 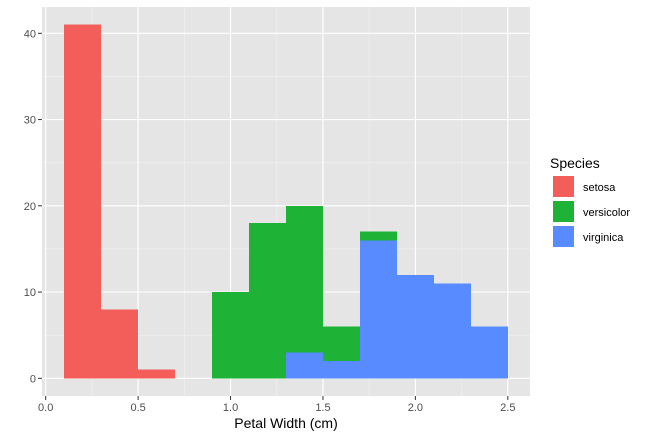 What do you see at coordinates (30, 293) in the screenshot?
I see `y-tick-label: 10` at bounding box center [30, 293].